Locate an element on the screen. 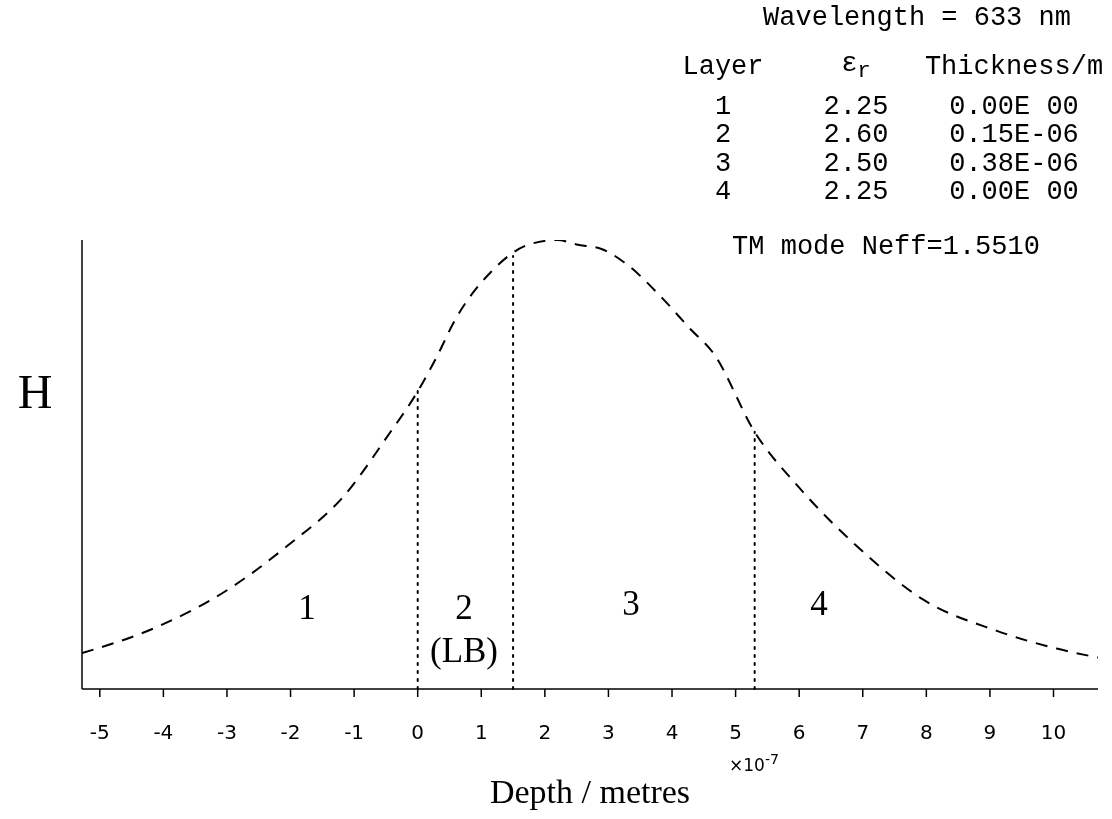  x-tick-label: -2 is located at coordinates (290, 732).